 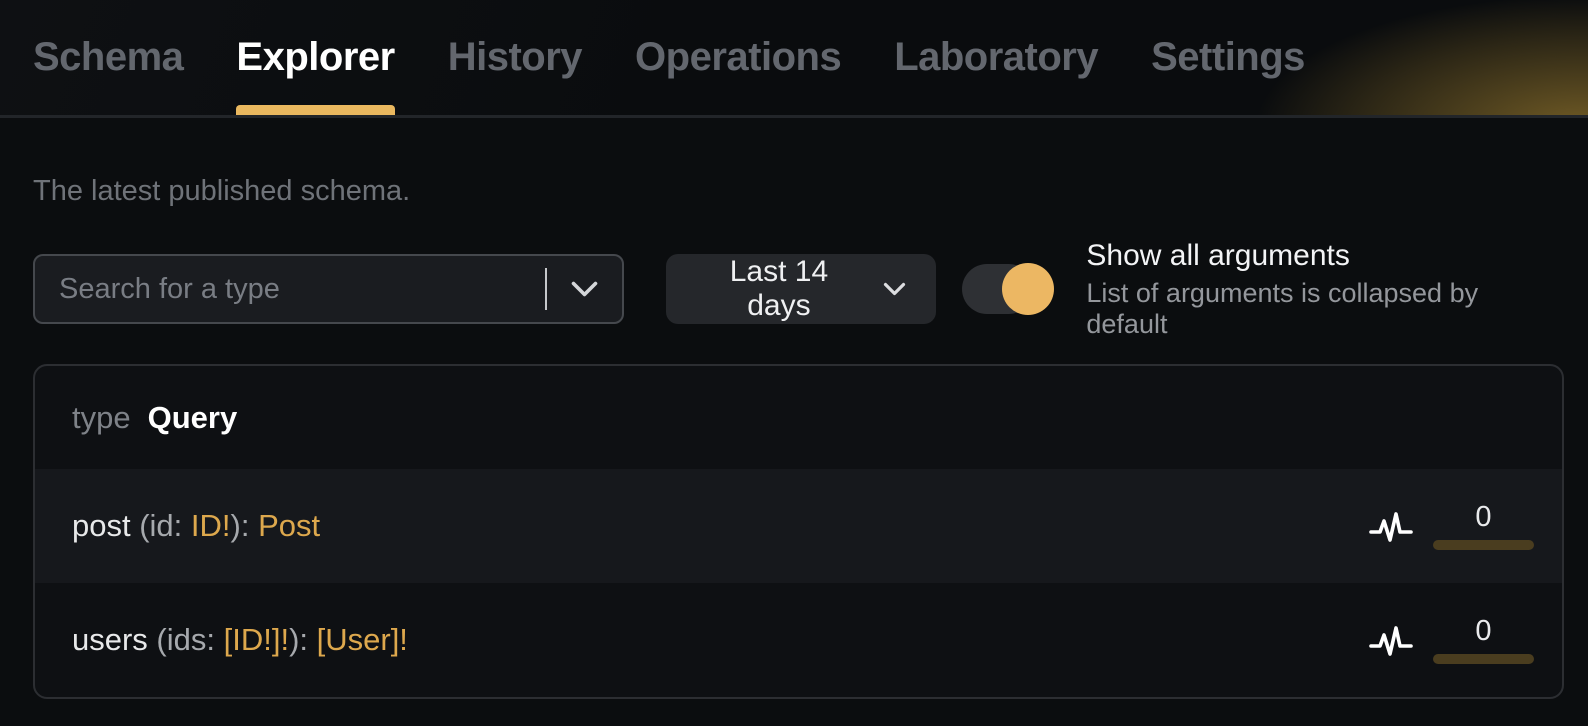 I want to click on tab-operations: Operations, so click(x=738, y=57).